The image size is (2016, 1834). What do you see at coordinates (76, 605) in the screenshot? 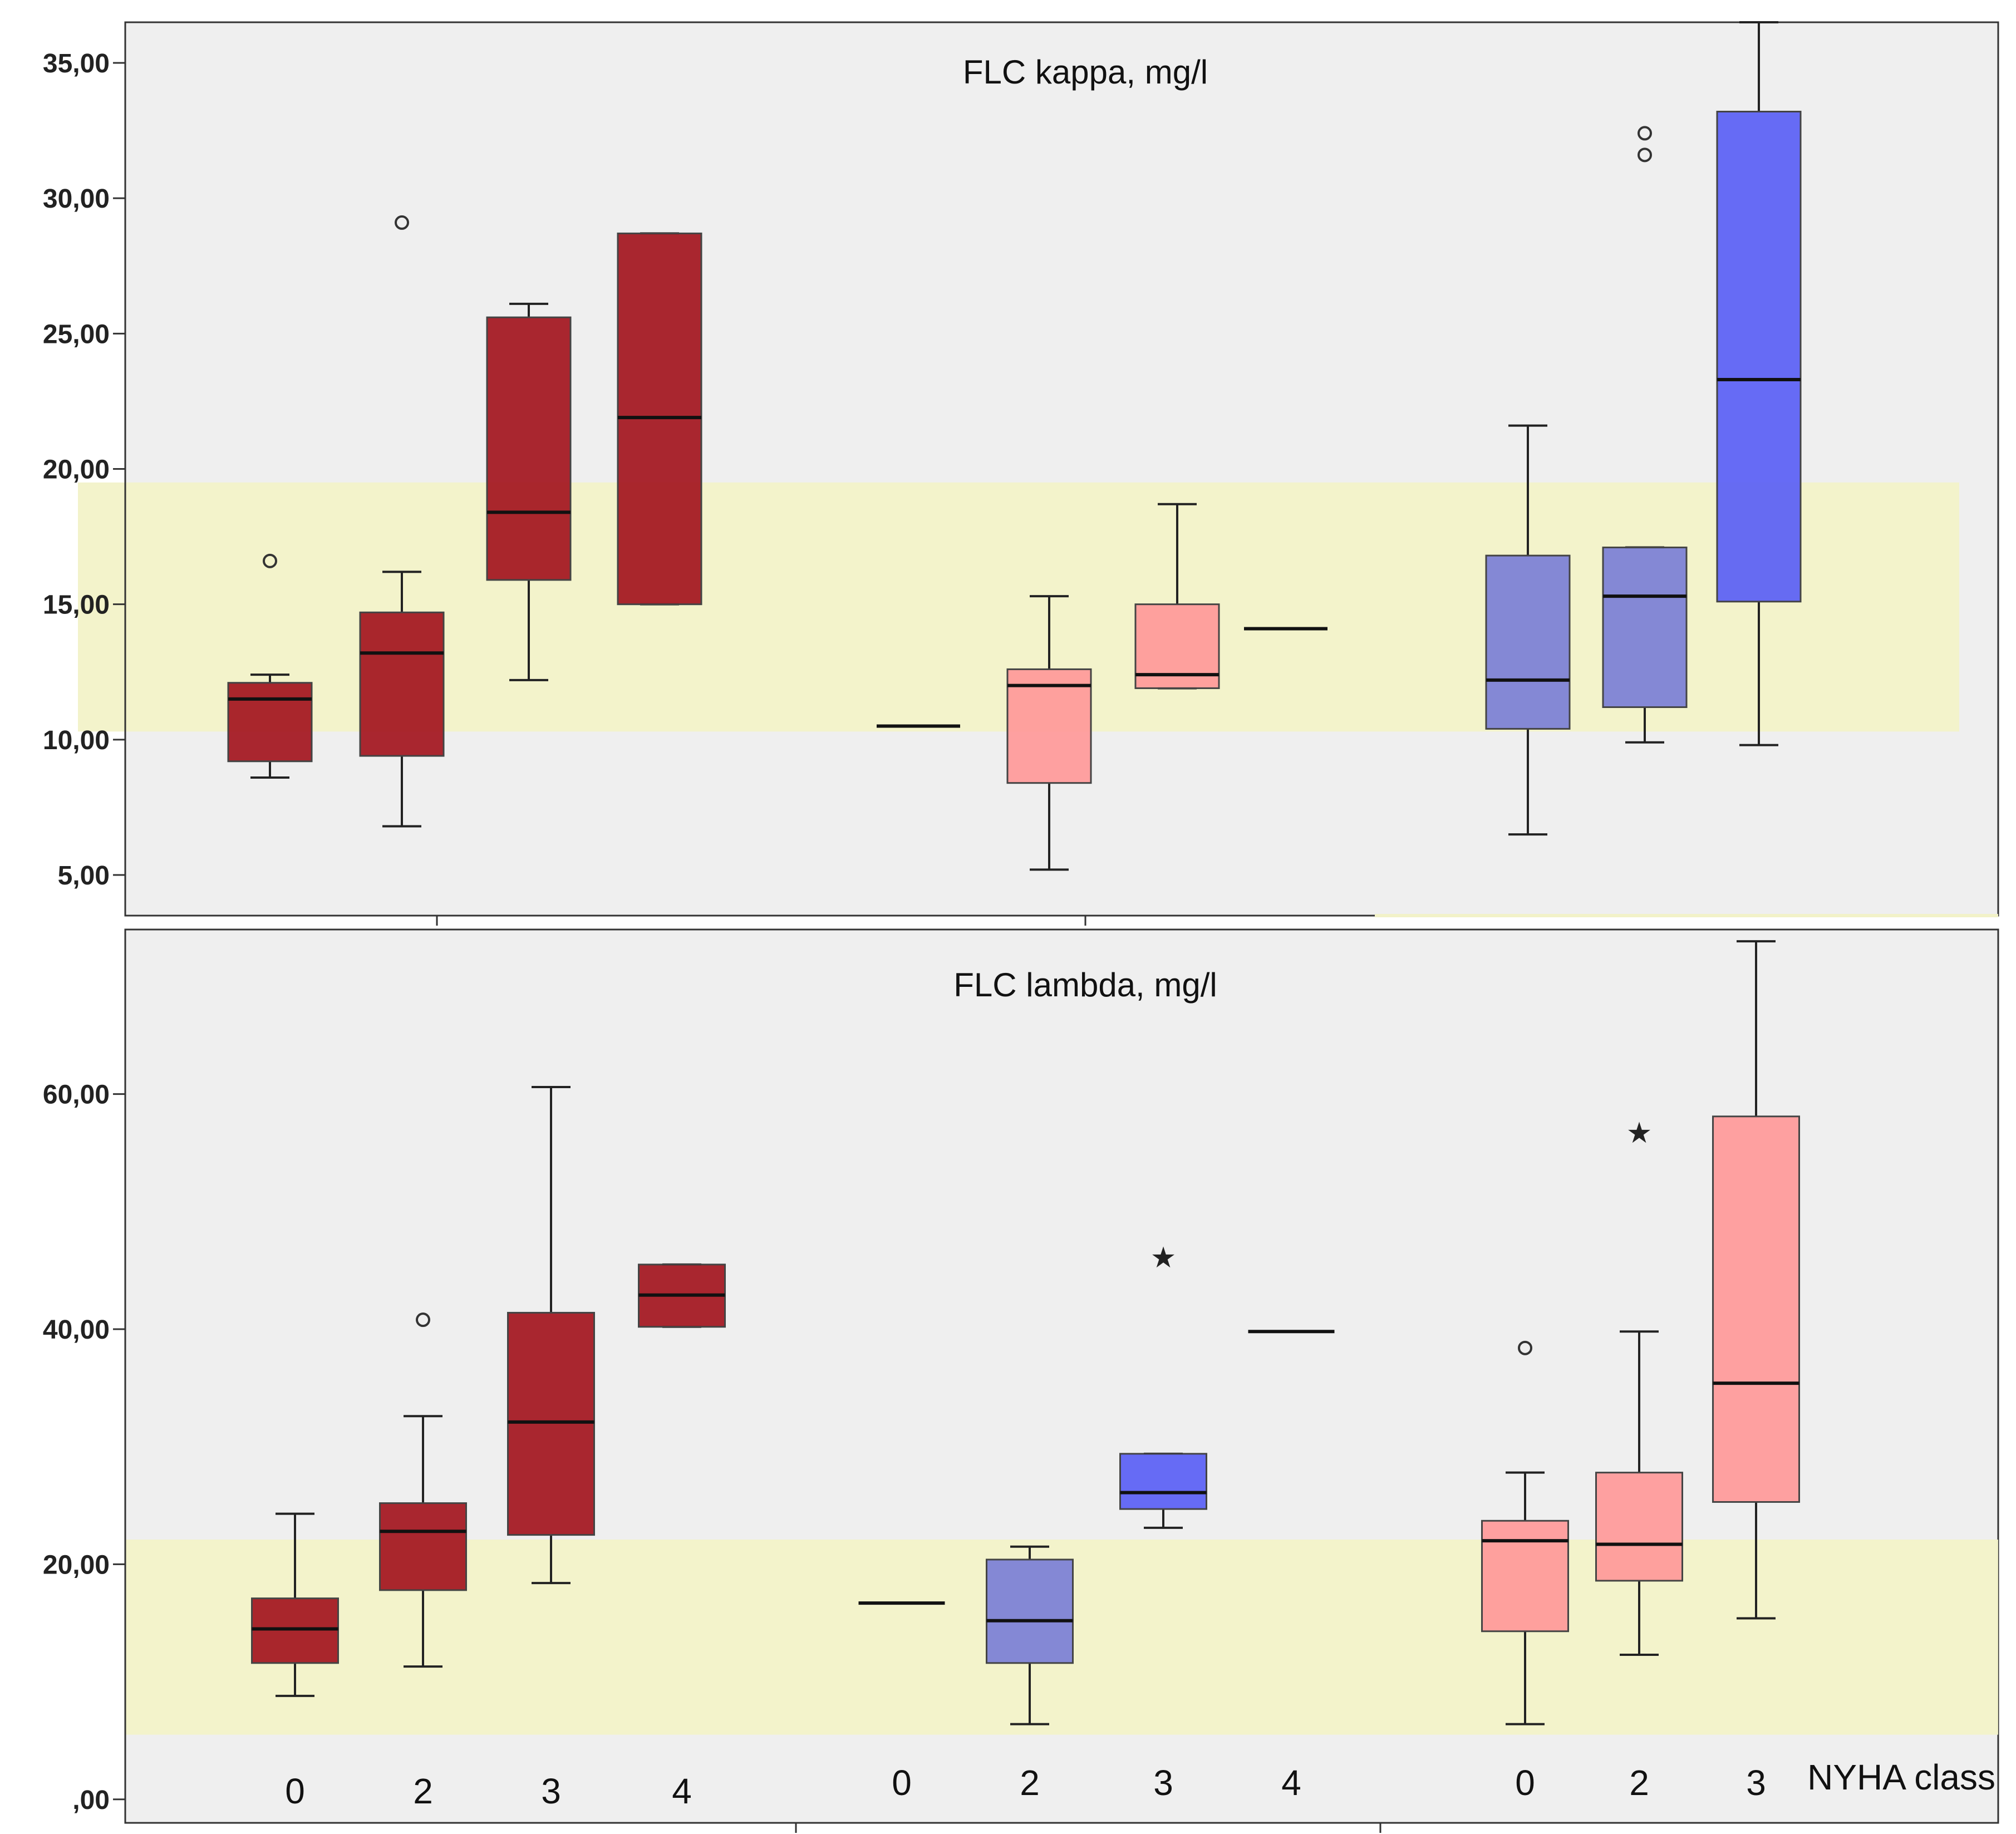
I see `kappa-y-tick-label: 15,00` at bounding box center [76, 605].